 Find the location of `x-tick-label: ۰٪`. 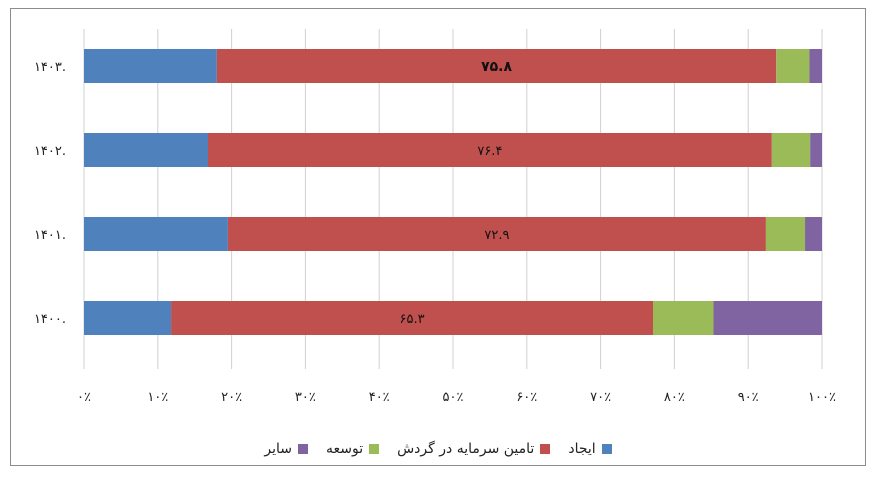

x-tick-label: ۰٪ is located at coordinates (84, 397).